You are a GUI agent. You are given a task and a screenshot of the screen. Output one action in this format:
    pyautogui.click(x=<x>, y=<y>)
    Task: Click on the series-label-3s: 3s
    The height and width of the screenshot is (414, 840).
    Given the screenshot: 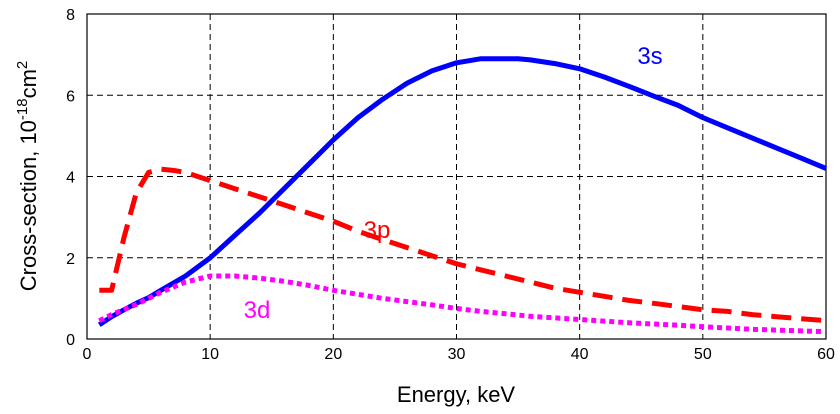 What is the action you would take?
    pyautogui.click(x=649, y=56)
    